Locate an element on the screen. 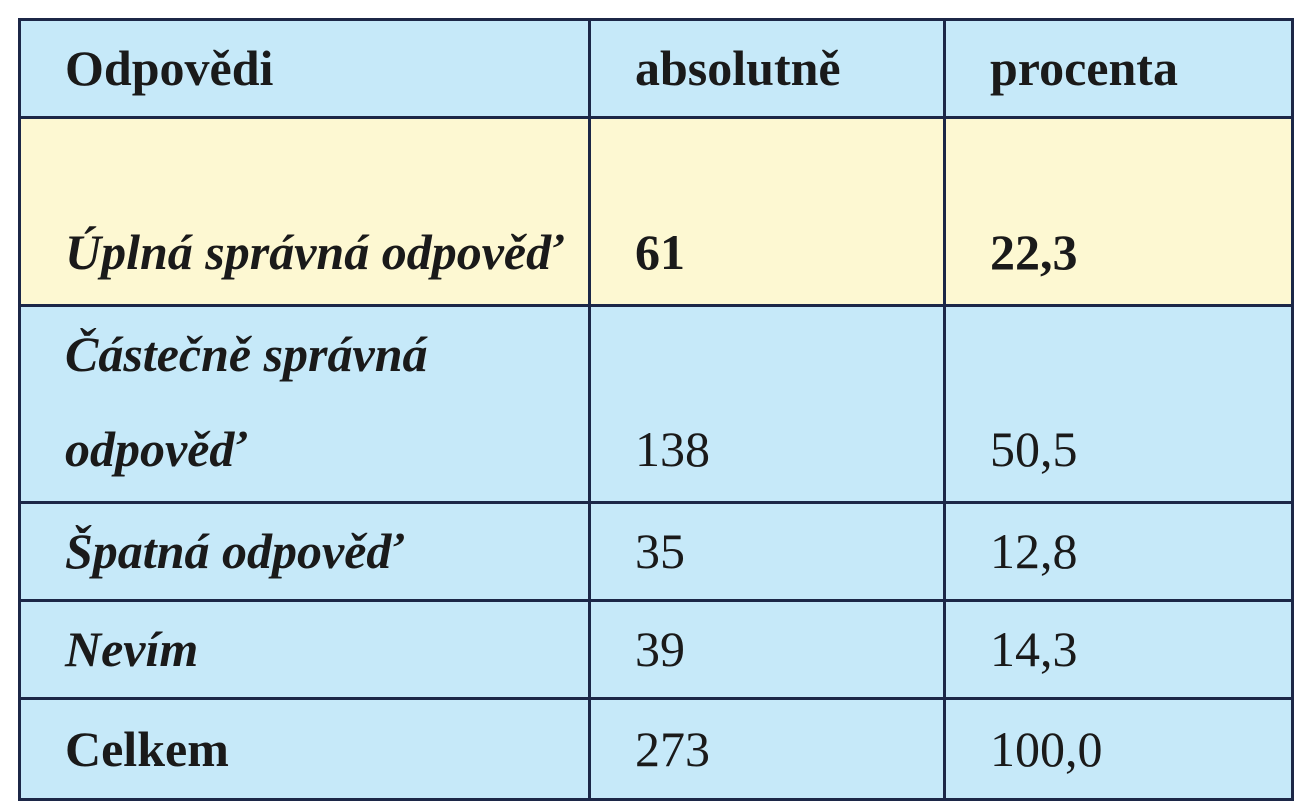 The width and height of the screenshot is (1311, 801). table-row: Špatná odpověď 35 12,8 is located at coordinates (656, 551).